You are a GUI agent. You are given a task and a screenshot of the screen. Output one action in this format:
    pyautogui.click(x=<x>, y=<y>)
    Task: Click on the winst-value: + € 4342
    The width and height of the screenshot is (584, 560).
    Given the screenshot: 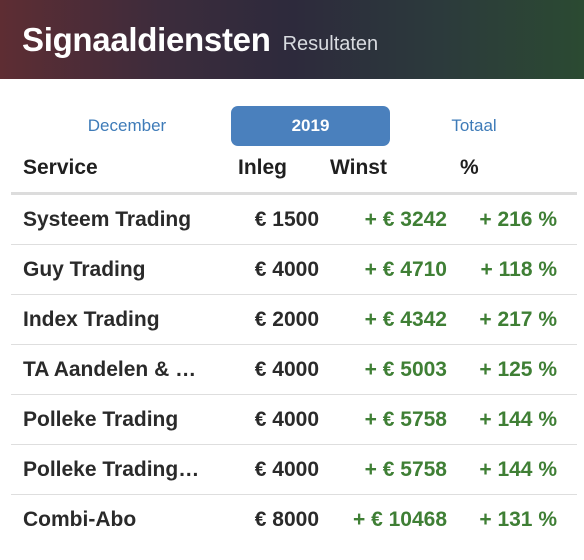 What is the action you would take?
    pyautogui.click(x=405, y=319)
    